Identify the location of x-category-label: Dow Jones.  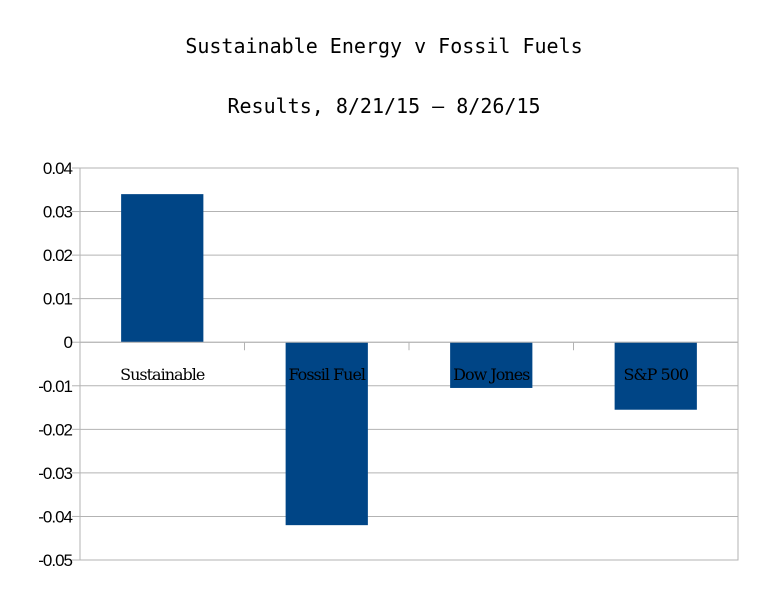
(491, 374).